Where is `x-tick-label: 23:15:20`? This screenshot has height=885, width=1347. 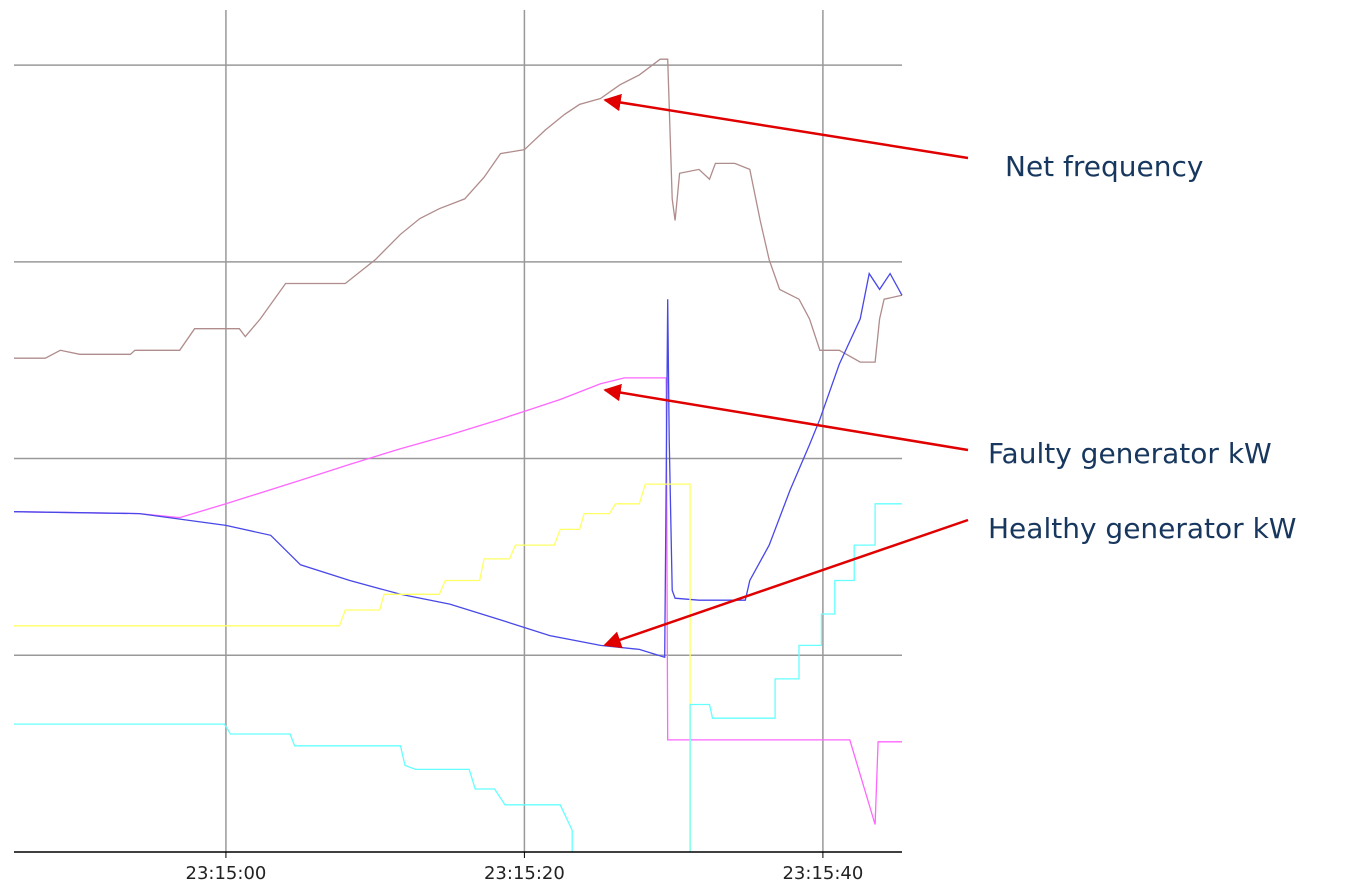
x-tick-label: 23:15:20 is located at coordinates (524, 873).